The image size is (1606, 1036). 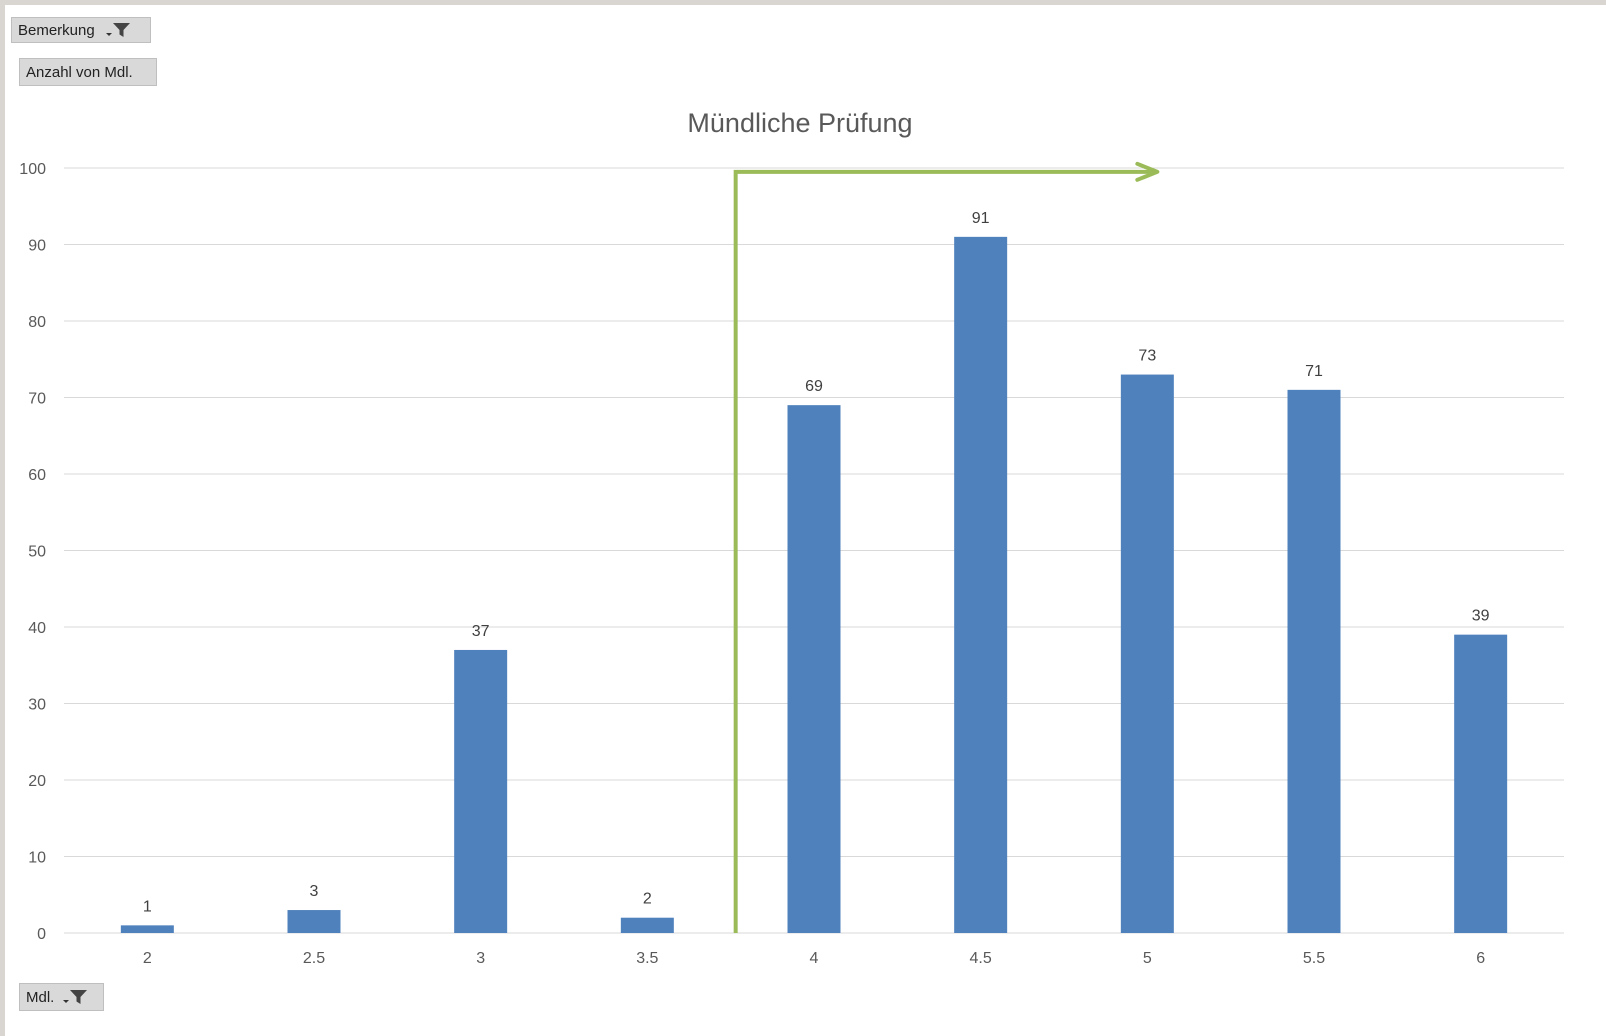 I want to click on bemerkung-filter-label: Bemerkung, so click(x=56, y=30).